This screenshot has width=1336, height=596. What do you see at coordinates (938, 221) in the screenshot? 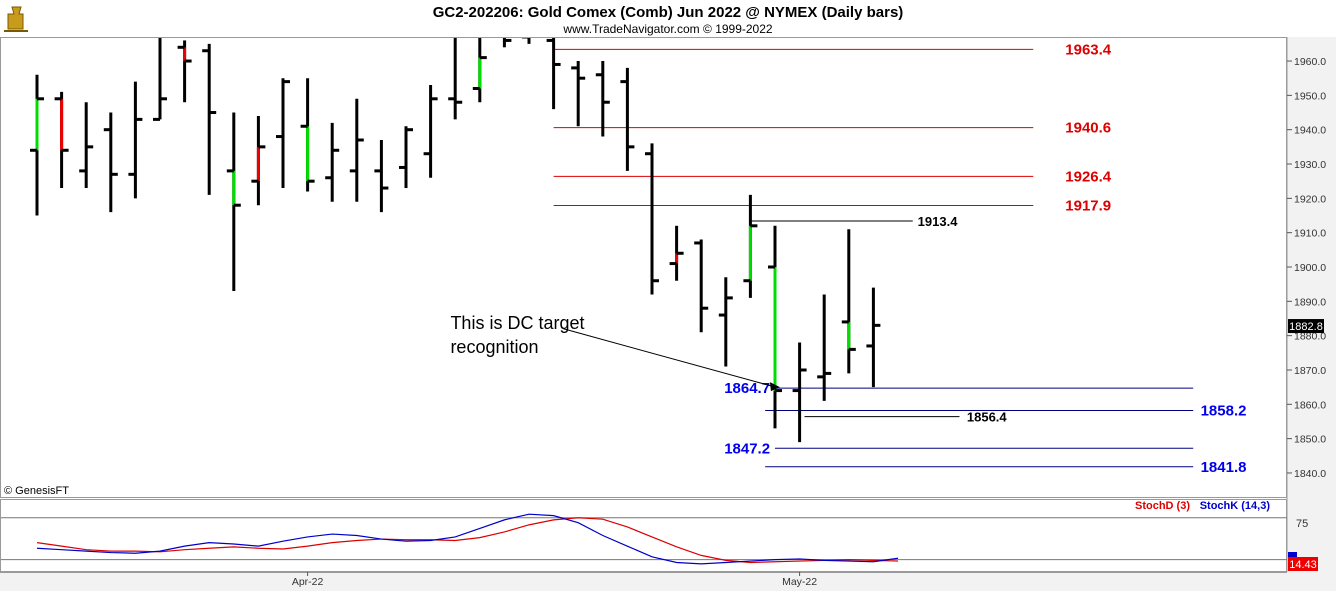
I see `level-label: 1913.4` at bounding box center [938, 221].